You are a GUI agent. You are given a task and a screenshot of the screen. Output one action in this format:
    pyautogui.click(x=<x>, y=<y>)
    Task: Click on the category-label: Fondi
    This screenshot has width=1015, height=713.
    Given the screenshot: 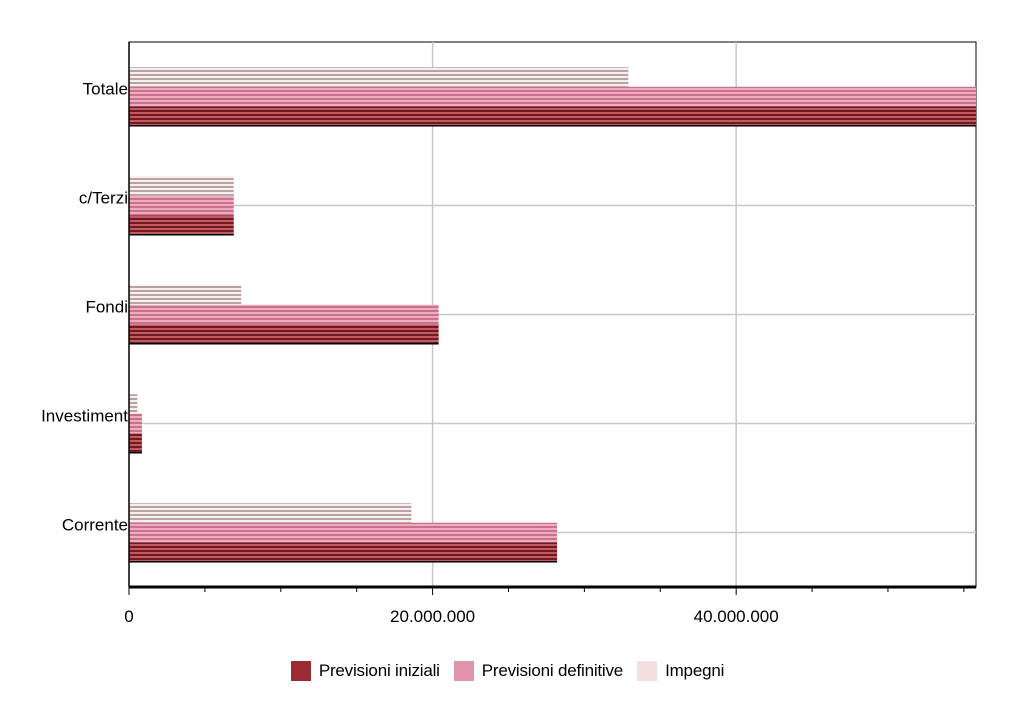 What is the action you would take?
    pyautogui.click(x=106, y=307)
    